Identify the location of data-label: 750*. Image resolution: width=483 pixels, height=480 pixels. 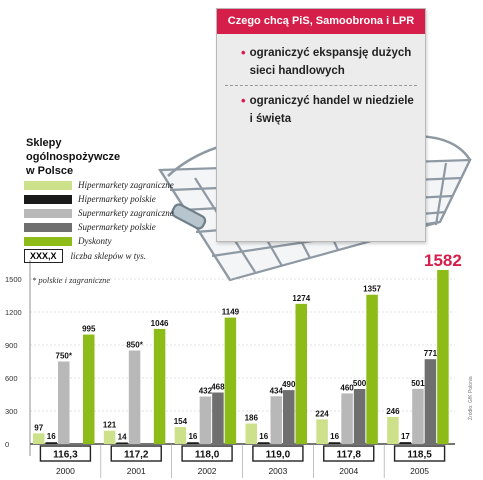
(64, 356).